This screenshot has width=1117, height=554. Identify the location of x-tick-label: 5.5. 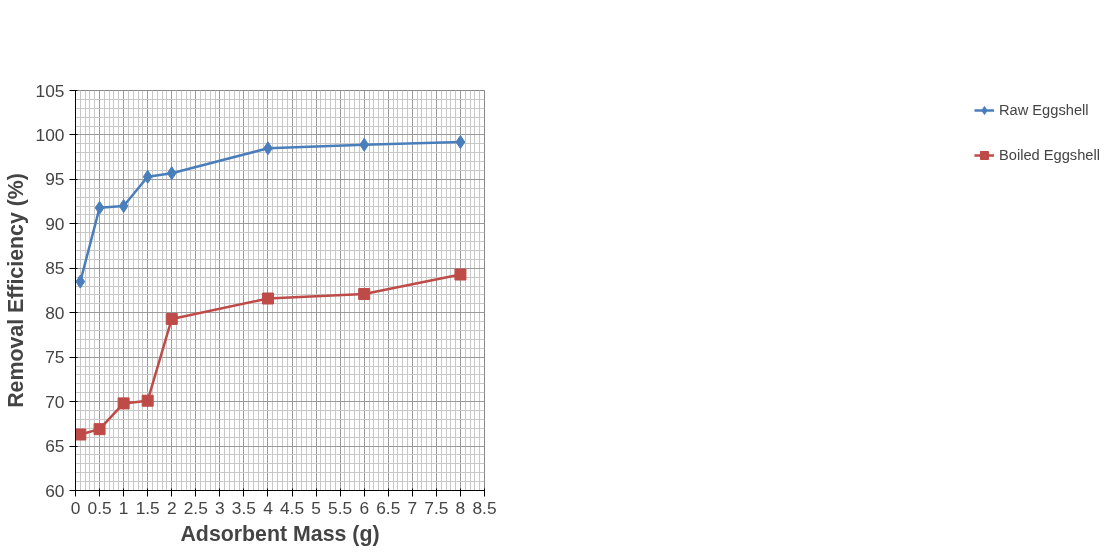
(340, 507).